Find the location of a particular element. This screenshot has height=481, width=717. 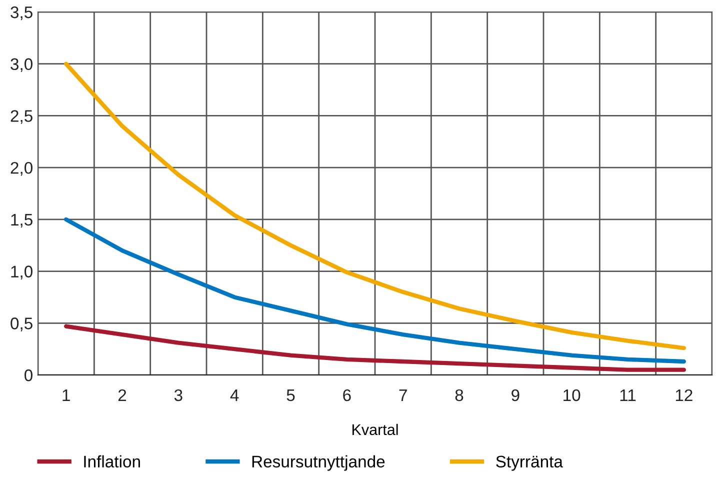

x-tick-label: 1 is located at coordinates (66, 395).